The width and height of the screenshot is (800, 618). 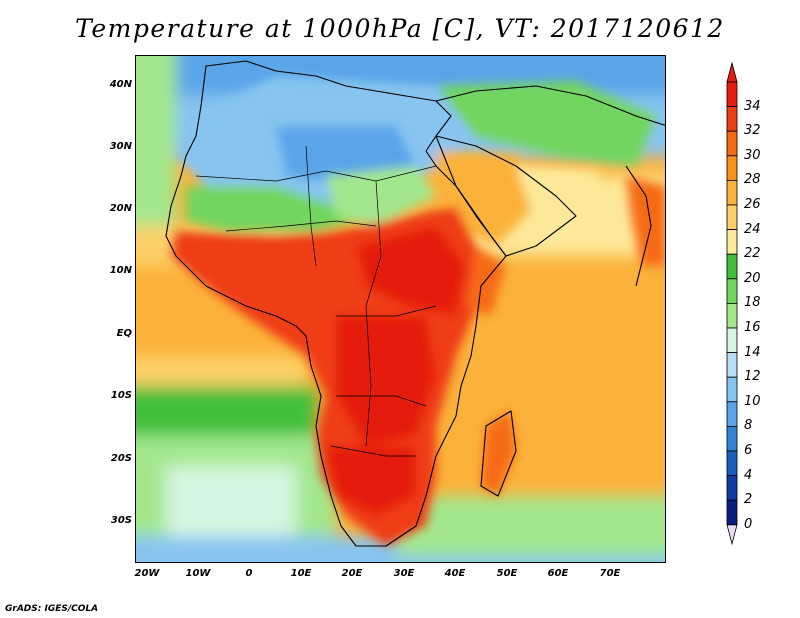 What do you see at coordinates (561, 196) in the screenshot?
I see `arabia-pale` at bounding box center [561, 196].